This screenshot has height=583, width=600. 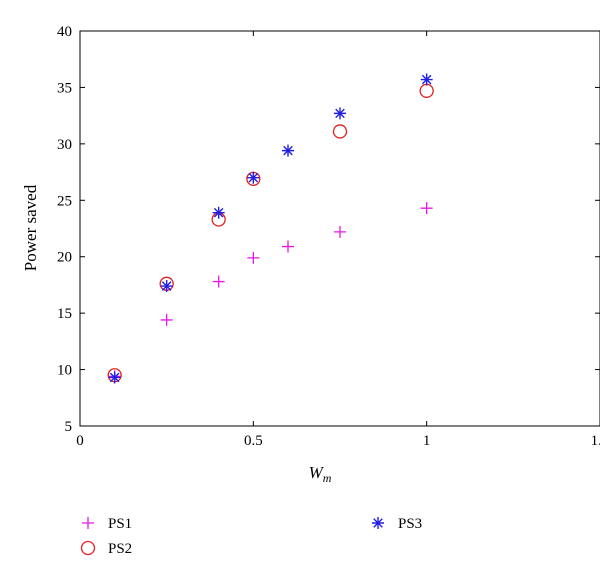 I want to click on y-axis-label: Power saved, so click(x=30, y=227).